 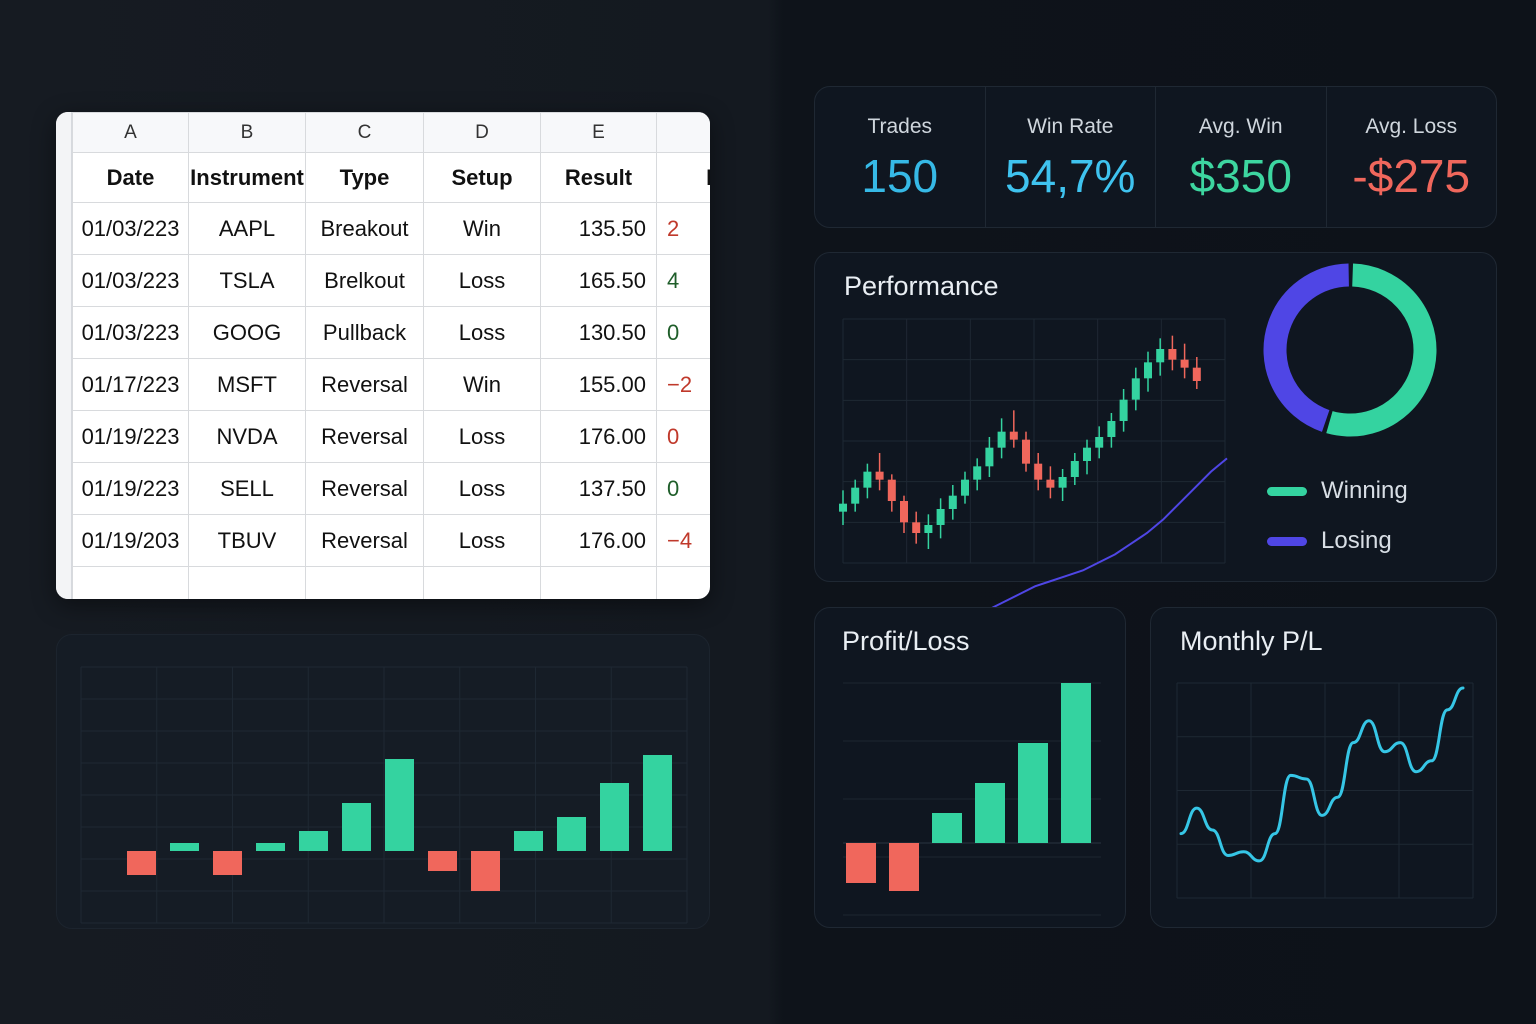 I want to click on legend-swatch-losing, so click(x=1287, y=541).